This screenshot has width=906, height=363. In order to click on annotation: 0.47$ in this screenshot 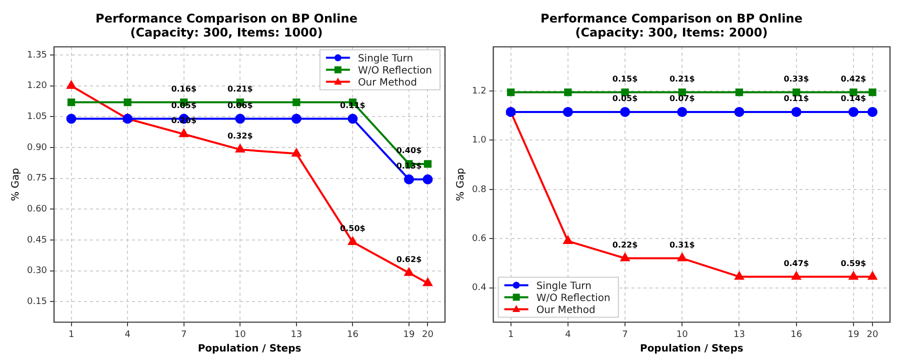, I will do `click(797, 263)`.